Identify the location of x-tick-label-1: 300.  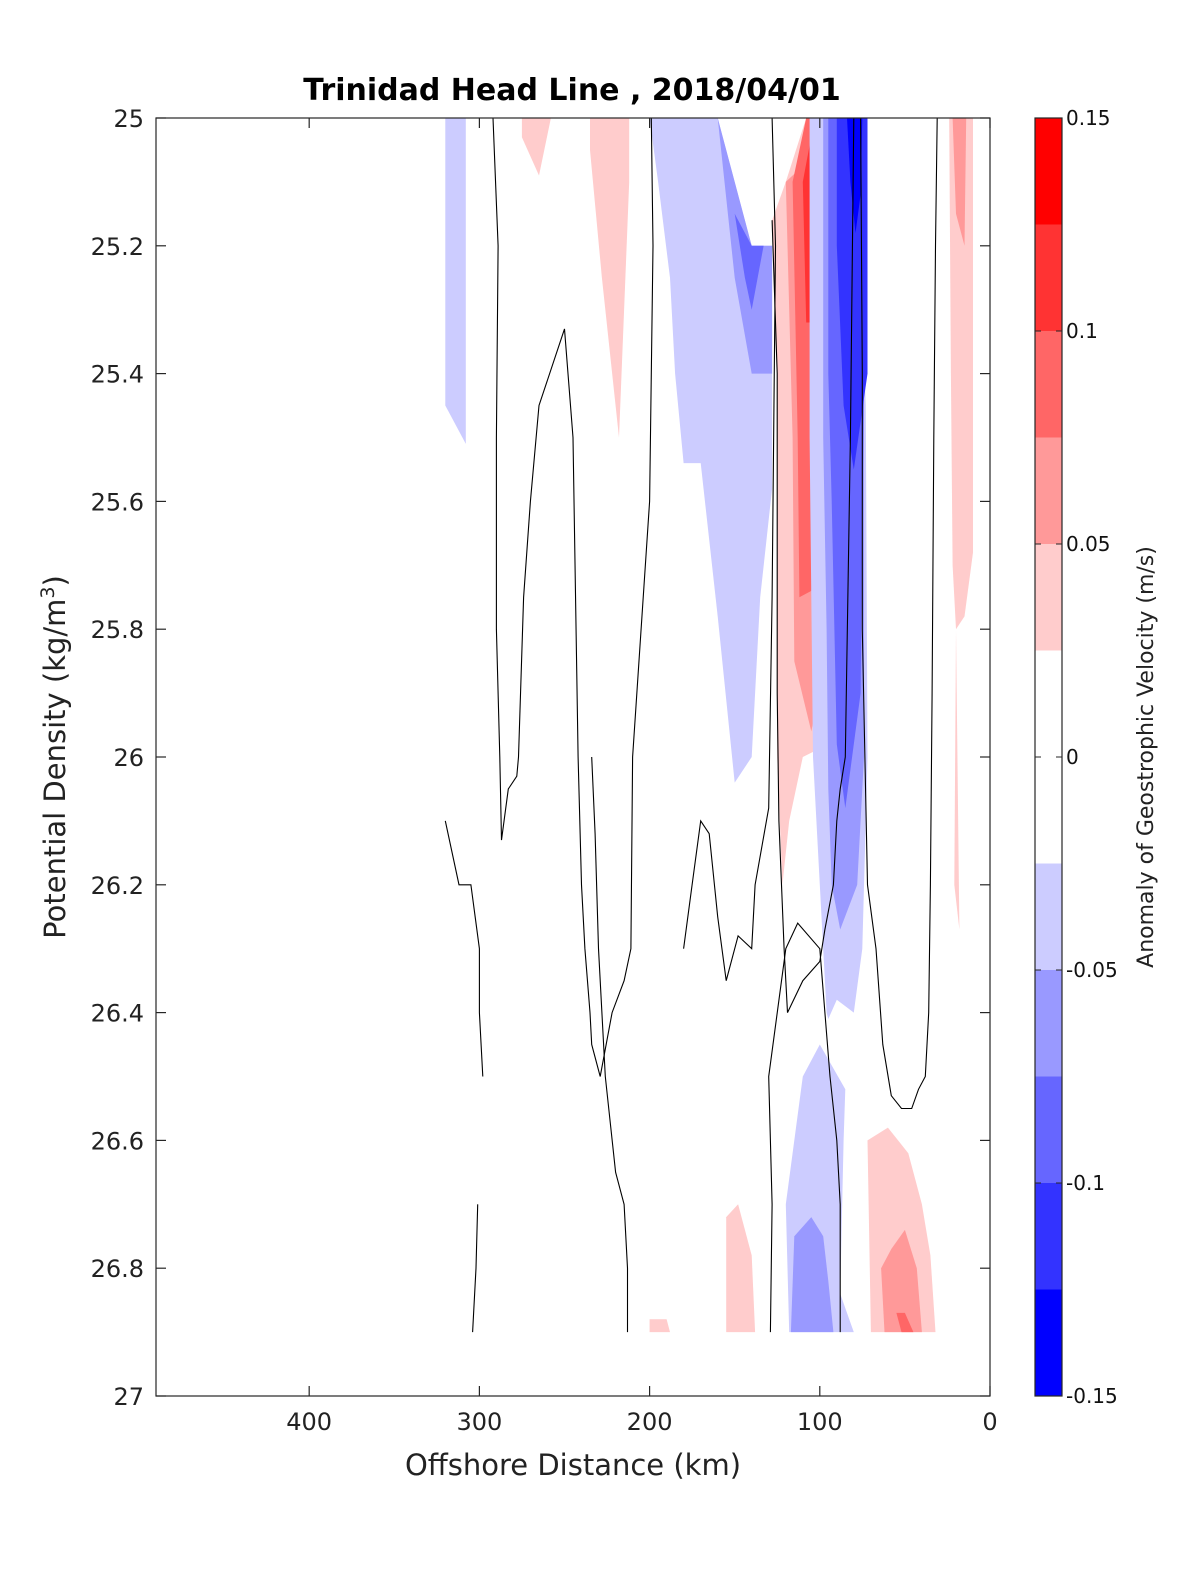
(479, 1422).